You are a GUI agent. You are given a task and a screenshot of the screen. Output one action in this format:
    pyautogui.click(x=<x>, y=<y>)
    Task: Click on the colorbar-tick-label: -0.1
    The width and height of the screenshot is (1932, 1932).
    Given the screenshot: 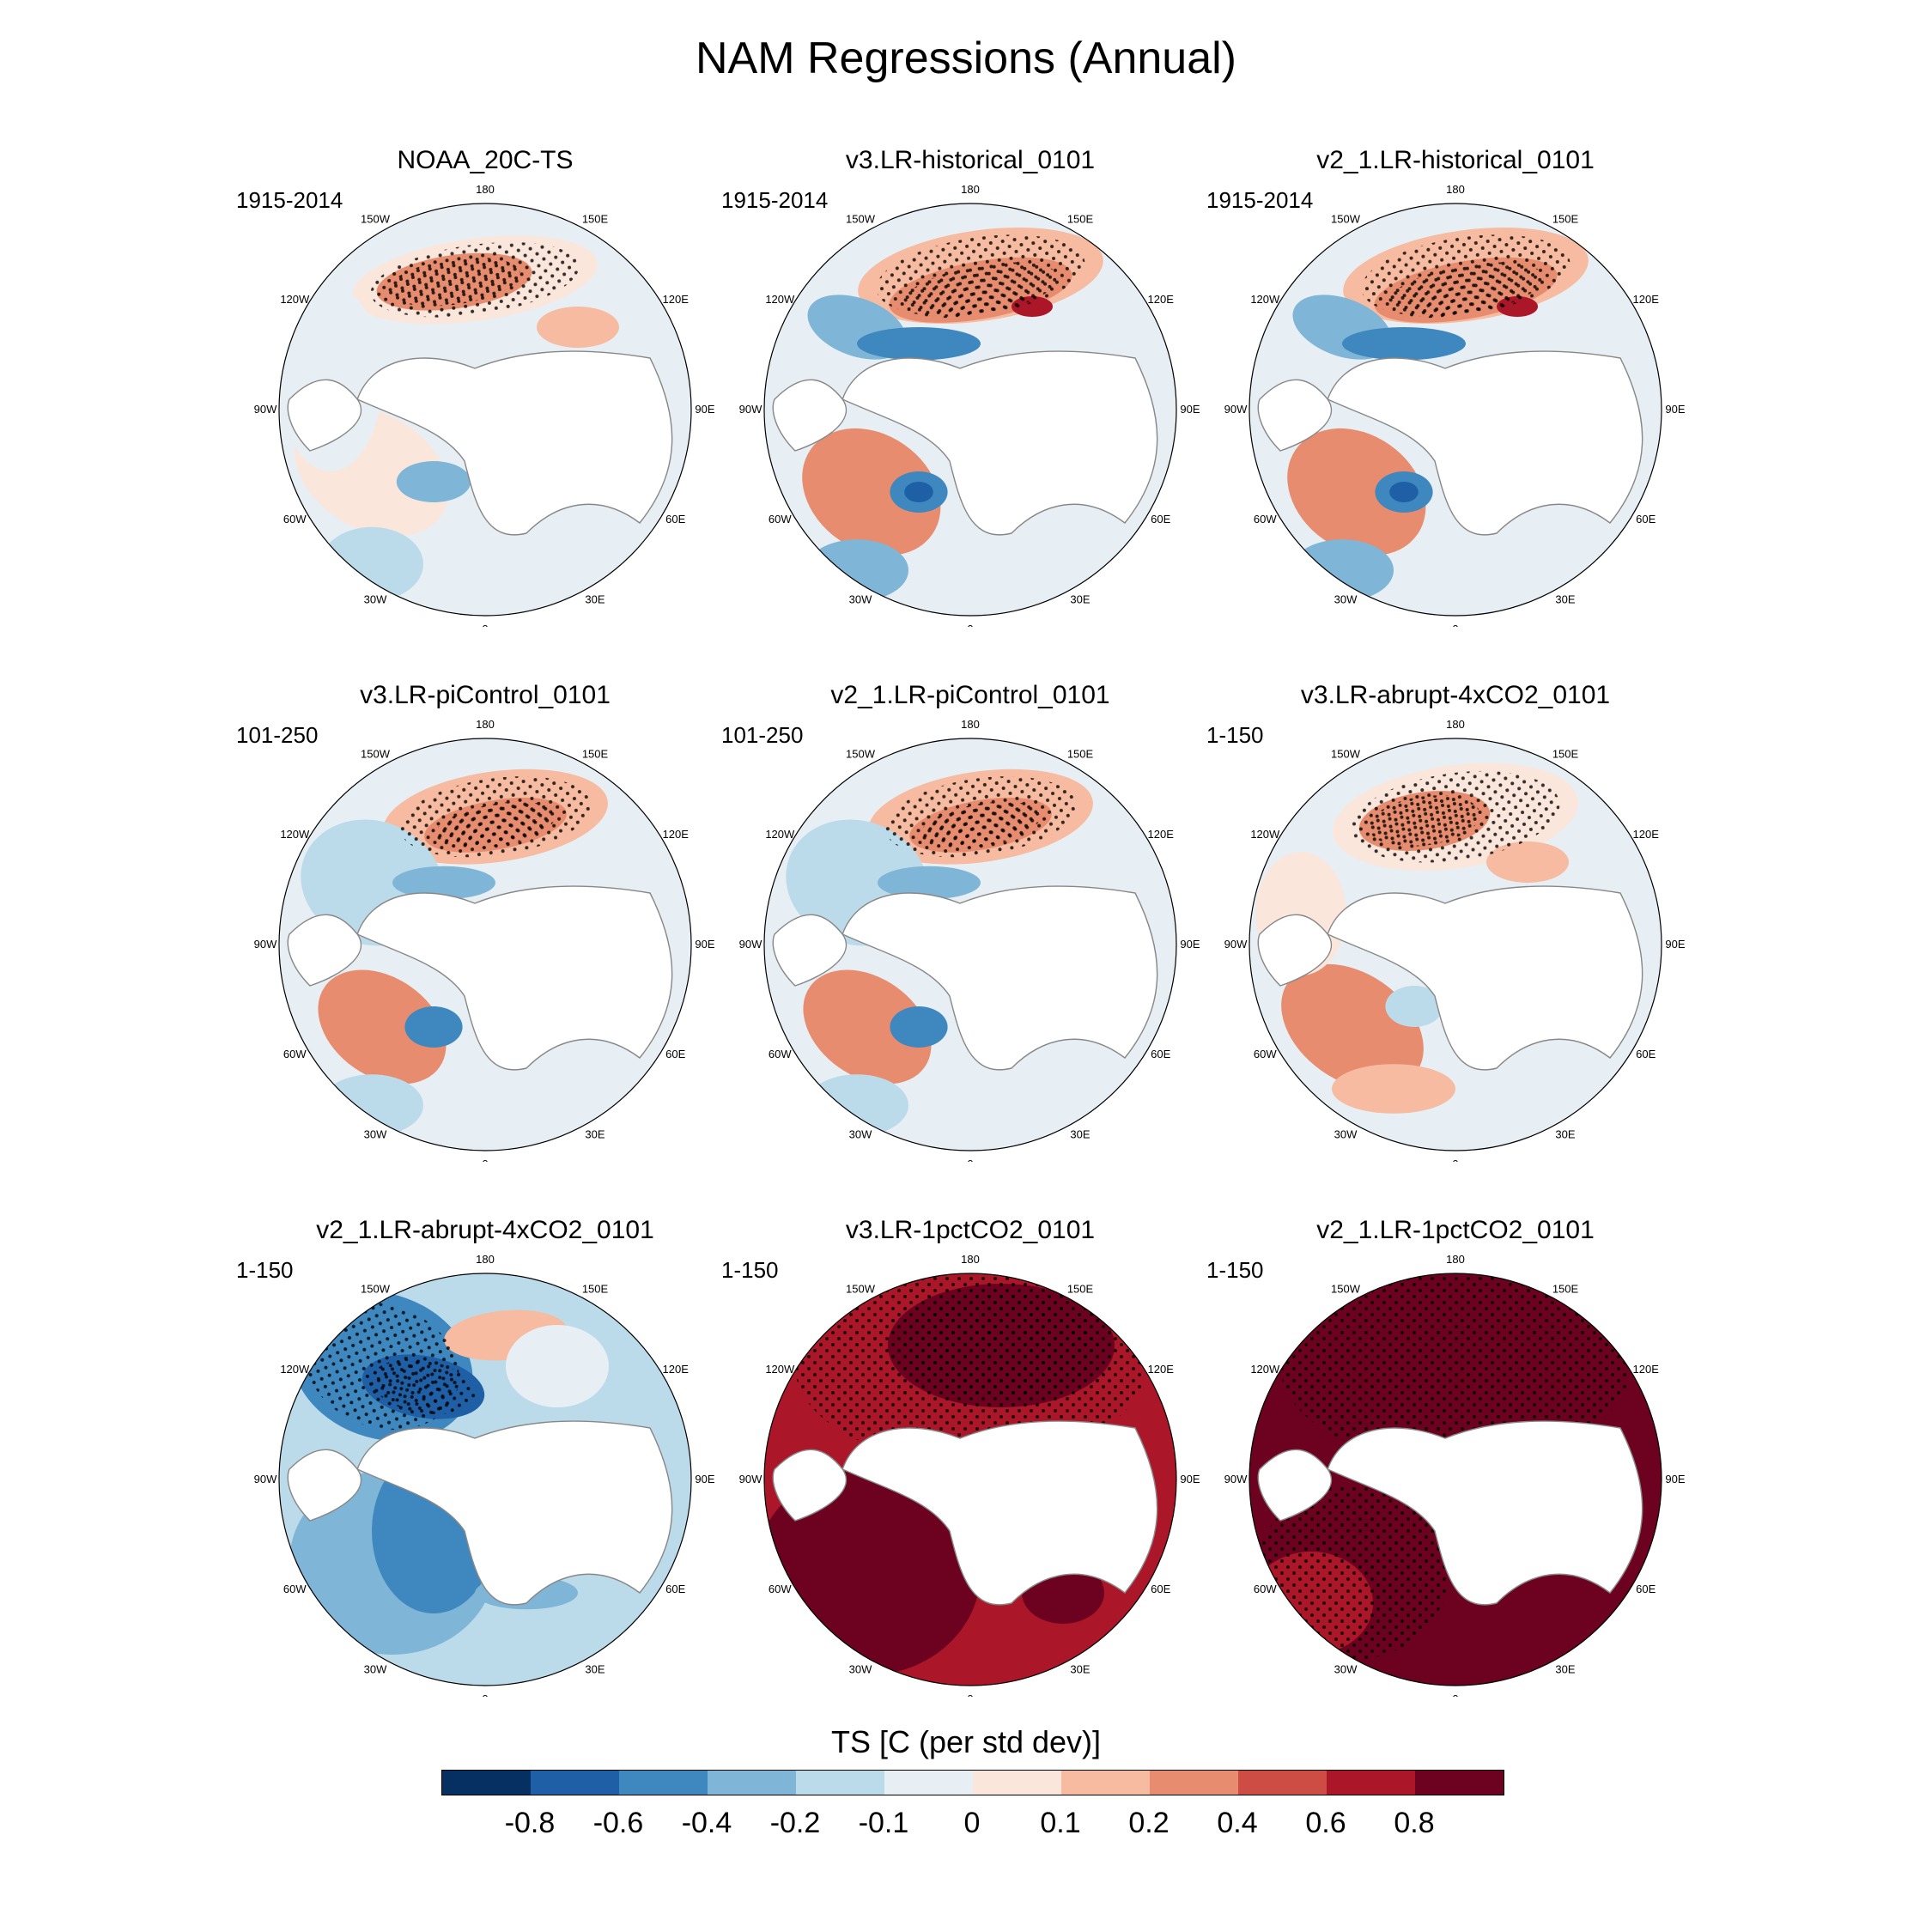 What is the action you would take?
    pyautogui.click(x=884, y=1823)
    